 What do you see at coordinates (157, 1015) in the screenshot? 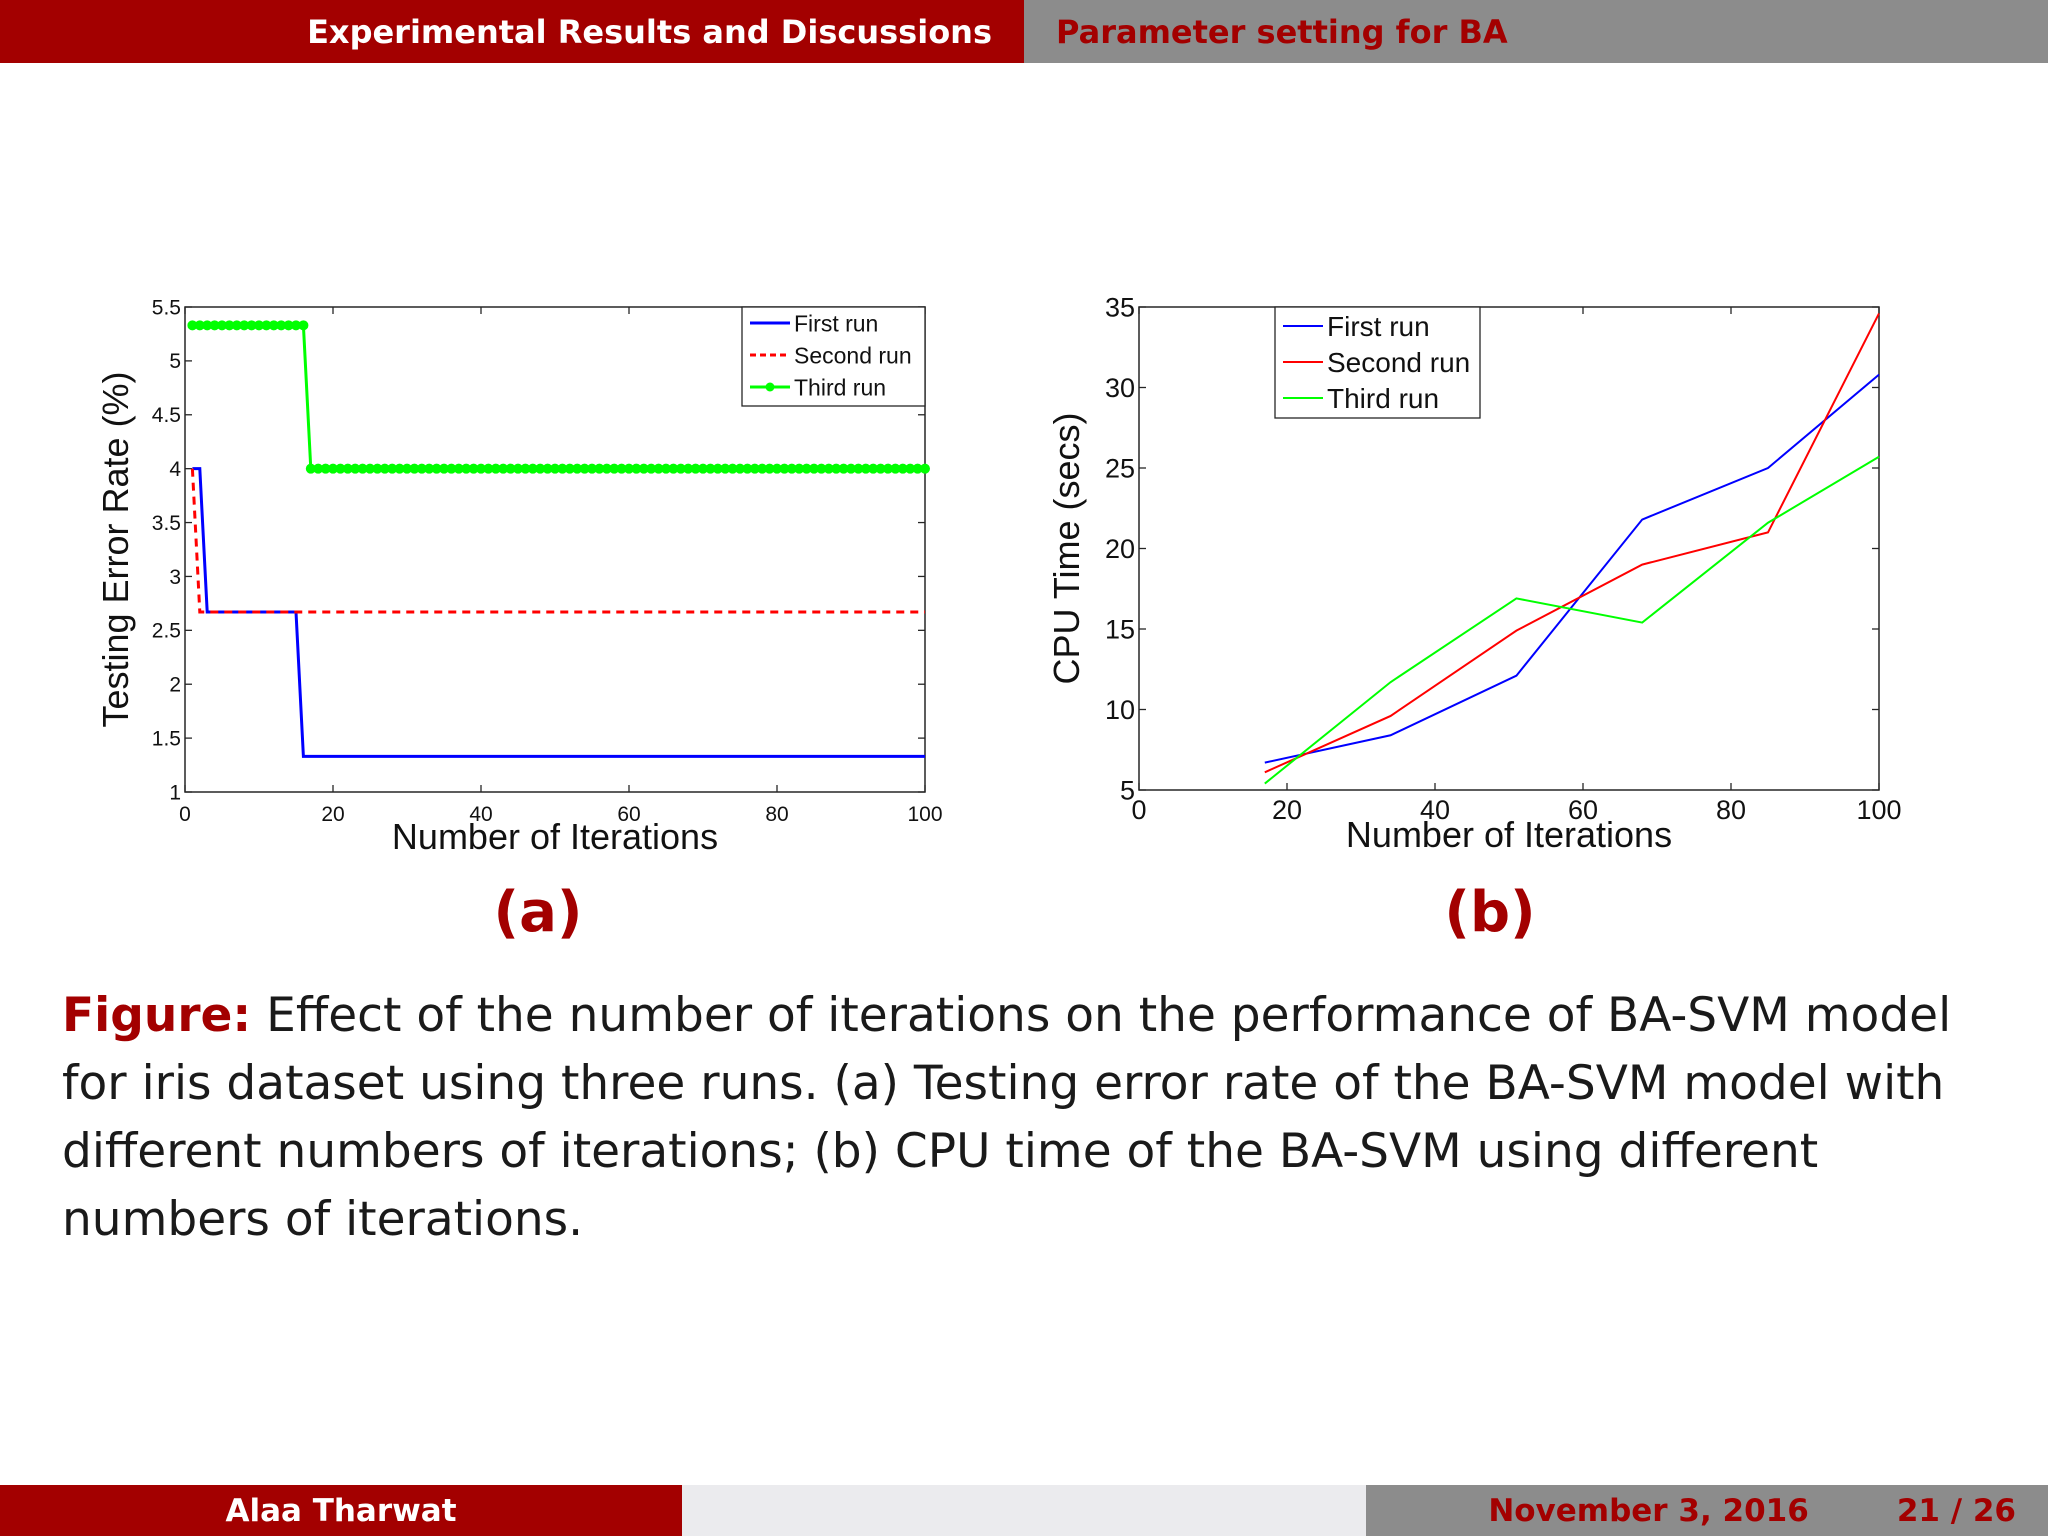
I see `caption-label: Figure:` at bounding box center [157, 1015].